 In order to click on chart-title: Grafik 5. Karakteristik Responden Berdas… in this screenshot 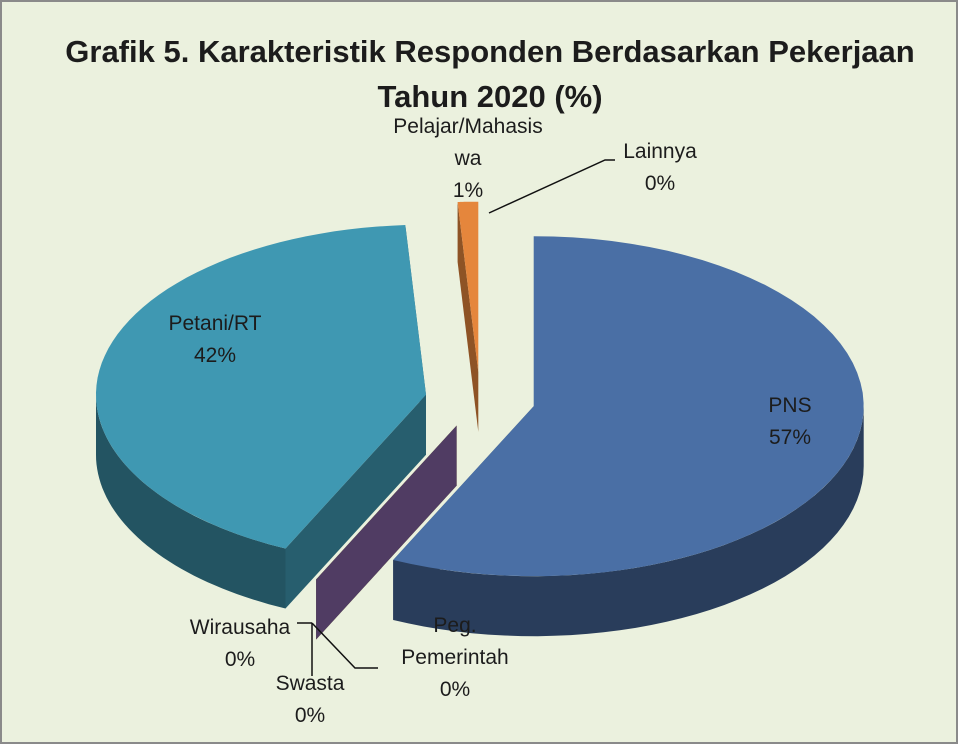, I will do `click(489, 74)`.